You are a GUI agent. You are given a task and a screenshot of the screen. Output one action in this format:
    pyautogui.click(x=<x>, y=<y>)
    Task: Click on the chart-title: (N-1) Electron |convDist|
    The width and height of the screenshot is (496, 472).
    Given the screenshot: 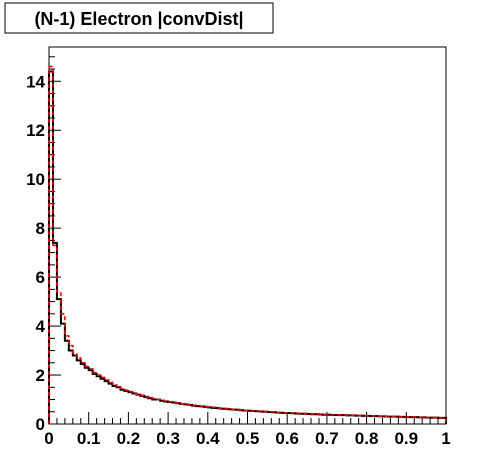 What is the action you would take?
    pyautogui.click(x=138, y=19)
    